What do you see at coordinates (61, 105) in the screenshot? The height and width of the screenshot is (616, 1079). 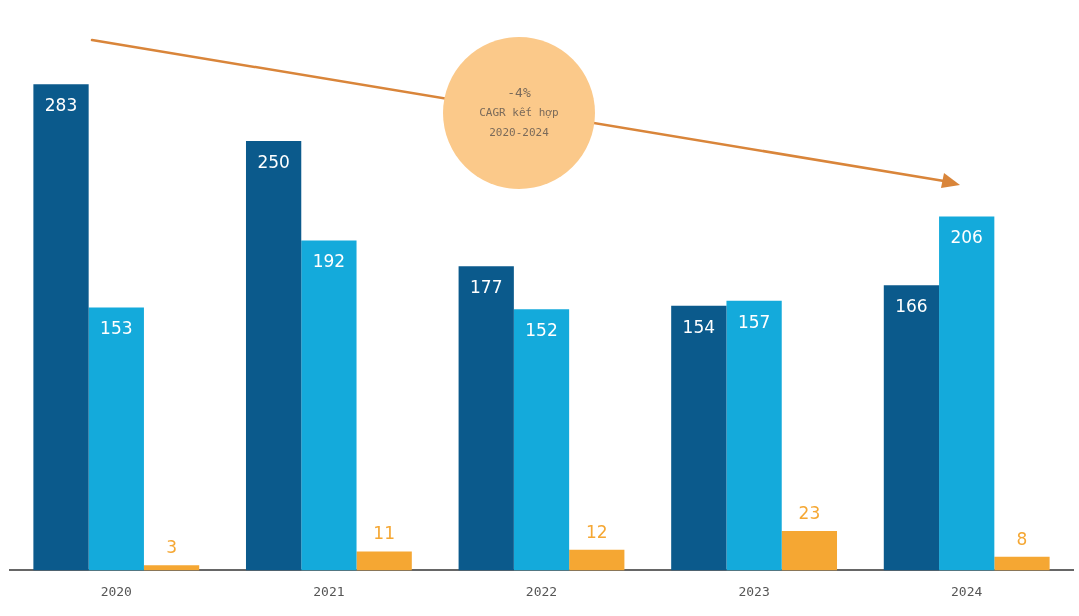 I see `data-label: 283` at bounding box center [61, 105].